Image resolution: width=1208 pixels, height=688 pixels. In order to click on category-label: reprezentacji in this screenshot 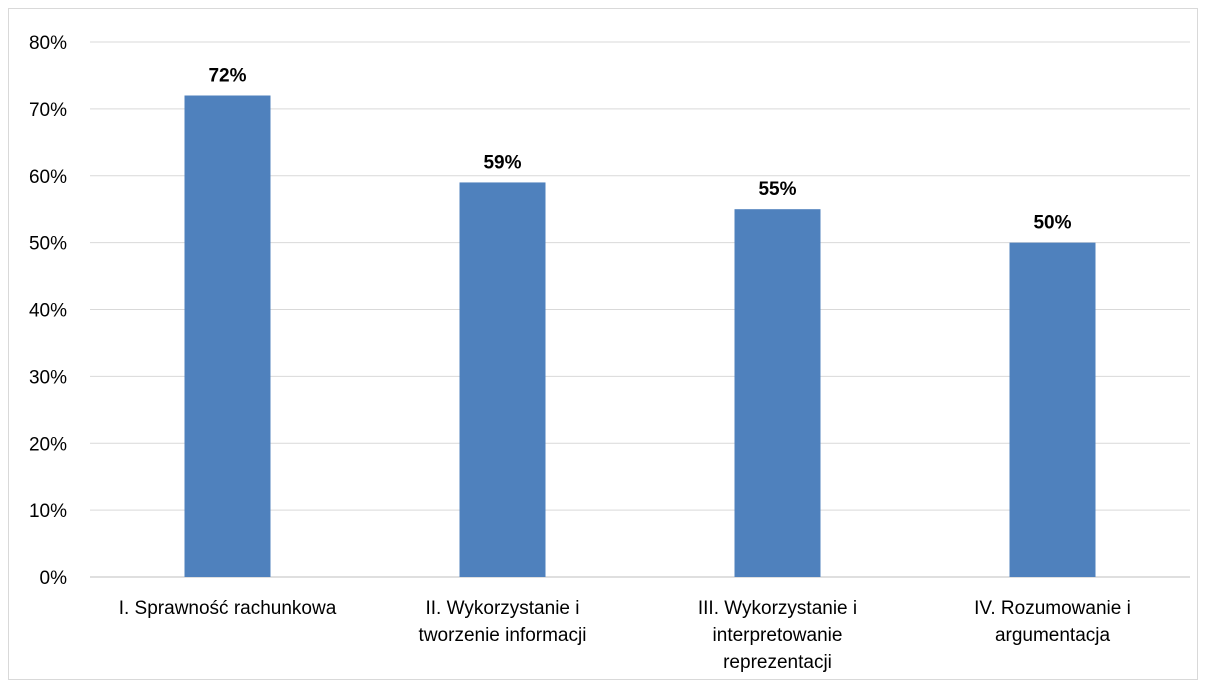, I will do `click(777, 662)`.